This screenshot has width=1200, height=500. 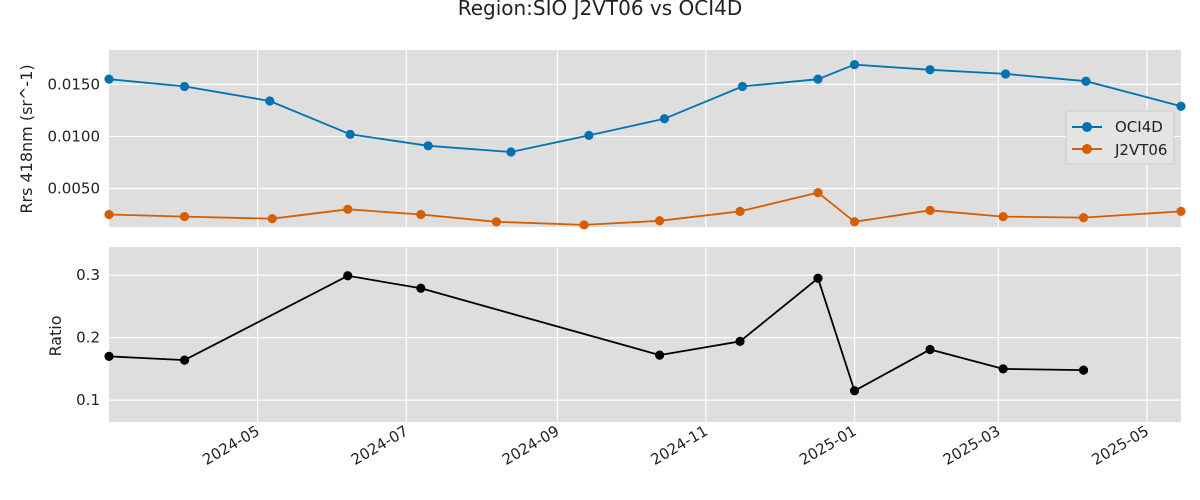 I want to click on y-tick-label: 0.2, so click(x=88, y=338).